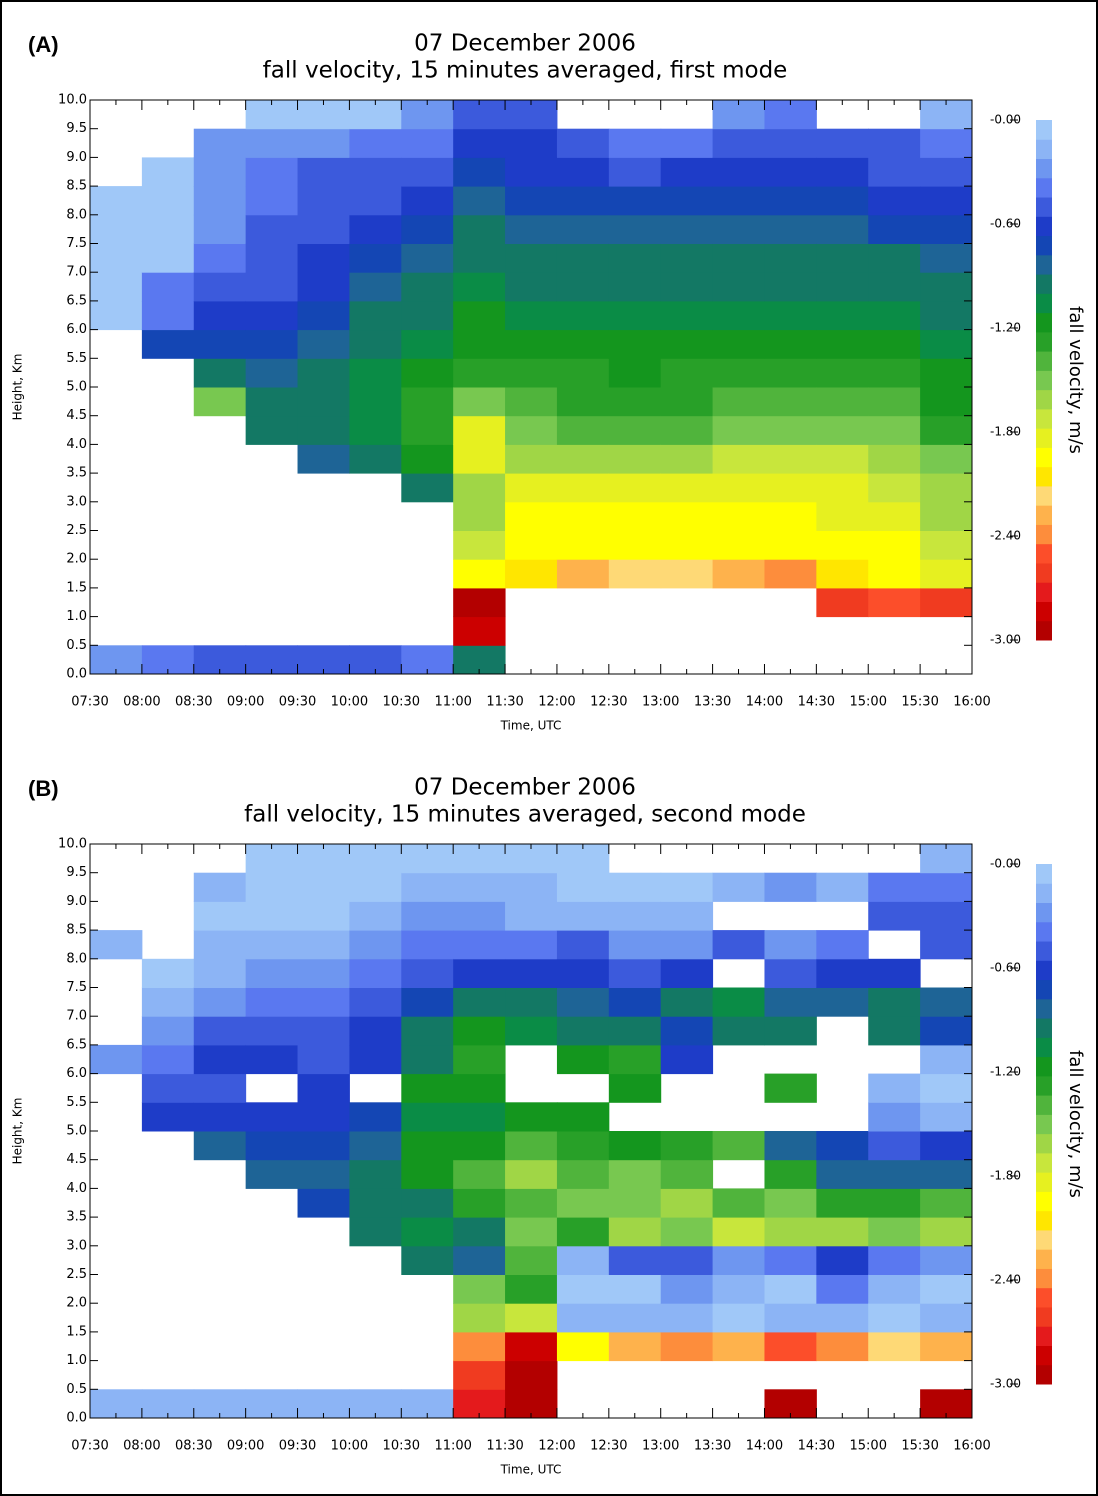  I want to click on y-tick-label: 9.5, so click(76, 872).